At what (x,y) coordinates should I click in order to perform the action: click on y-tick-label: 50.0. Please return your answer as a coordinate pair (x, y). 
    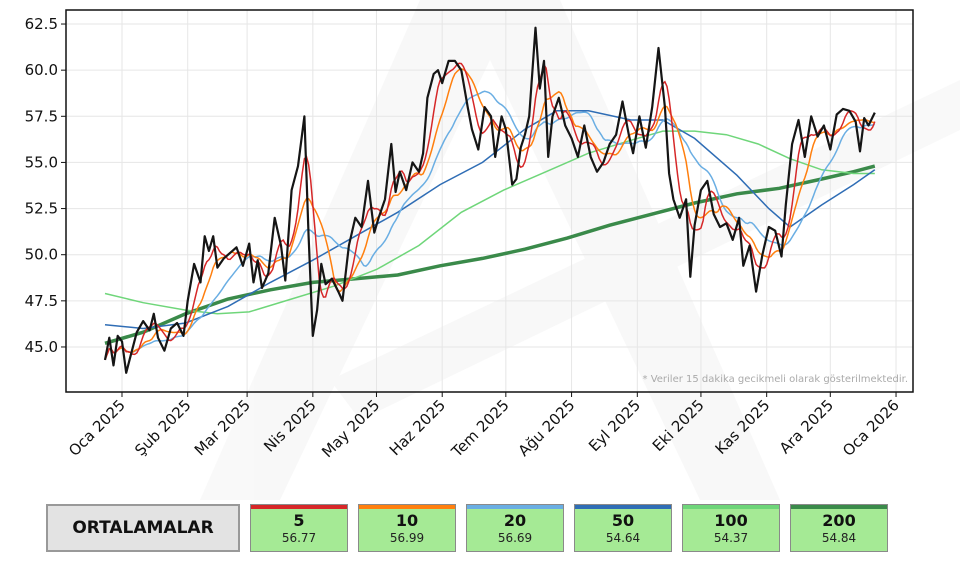
    Looking at the image, I should click on (41, 255).